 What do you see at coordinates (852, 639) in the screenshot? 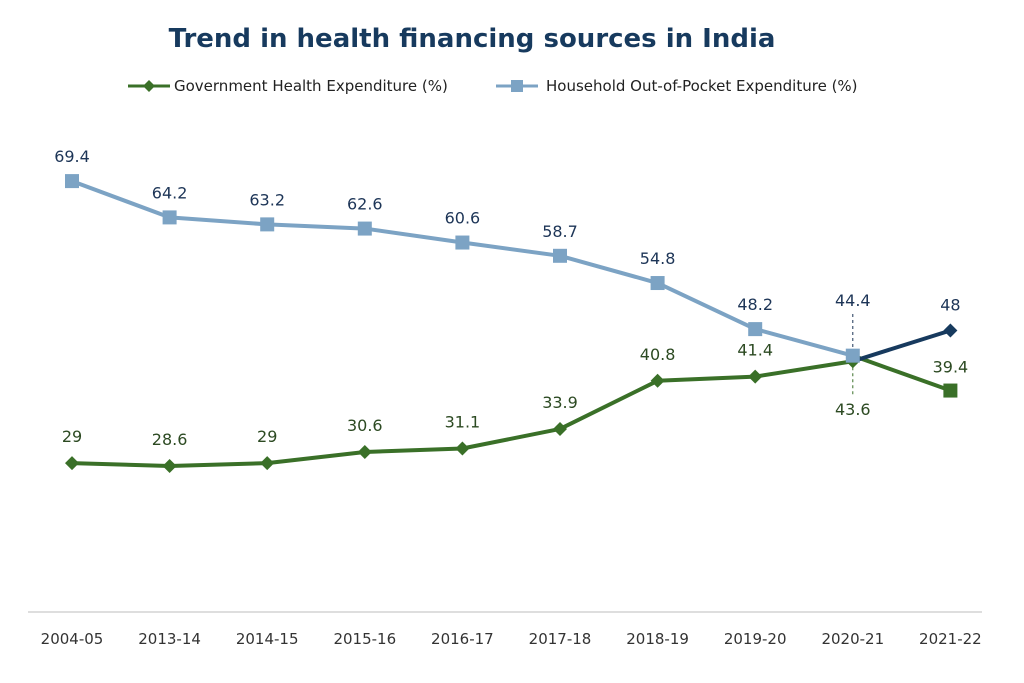
I see `x-tick-label: 2020-21` at bounding box center [852, 639].